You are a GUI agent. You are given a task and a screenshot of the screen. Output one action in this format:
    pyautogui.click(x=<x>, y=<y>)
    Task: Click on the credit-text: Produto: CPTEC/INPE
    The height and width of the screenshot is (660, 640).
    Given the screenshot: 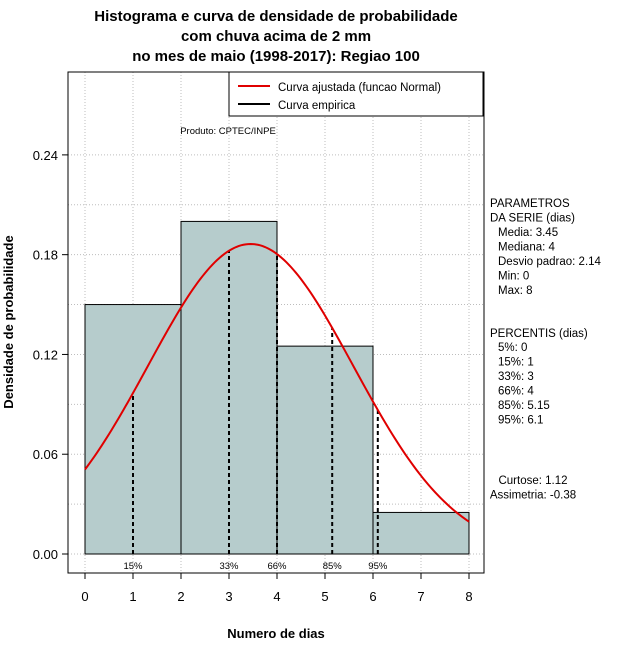 What is the action you would take?
    pyautogui.click(x=228, y=131)
    